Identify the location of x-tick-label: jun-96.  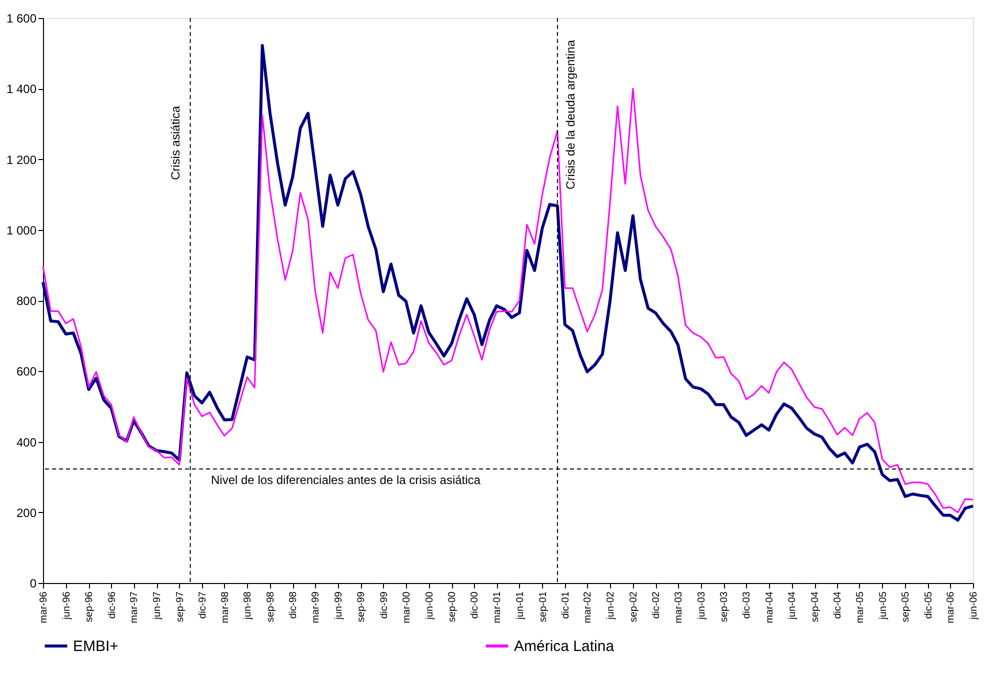
(66, 605).